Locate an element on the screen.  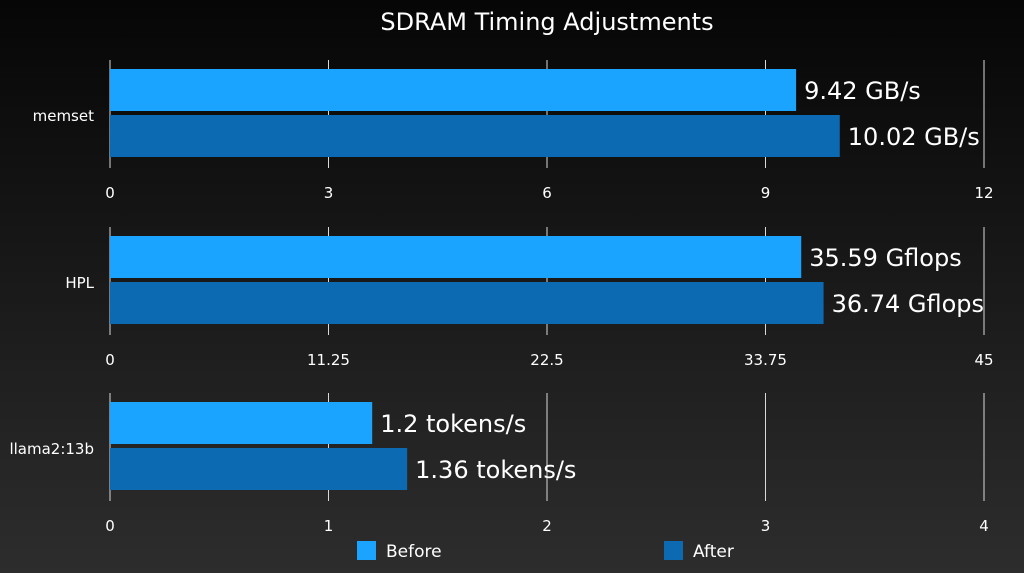
legend-label-before: Before is located at coordinates (414, 552).